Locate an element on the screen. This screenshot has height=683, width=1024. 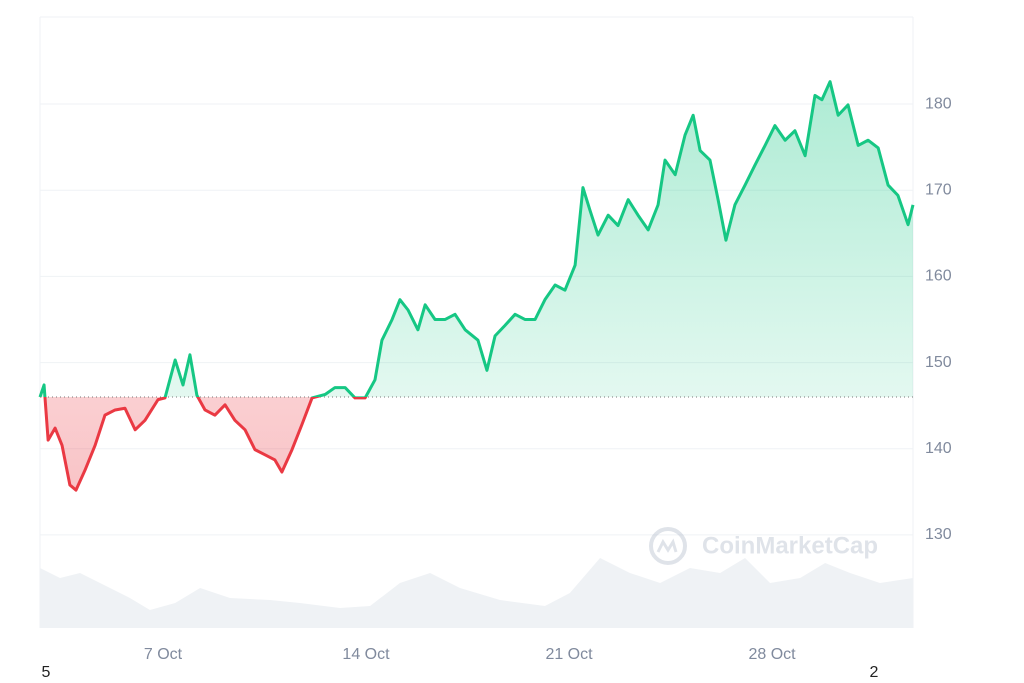
y-tick-label: 180 is located at coordinates (938, 103).